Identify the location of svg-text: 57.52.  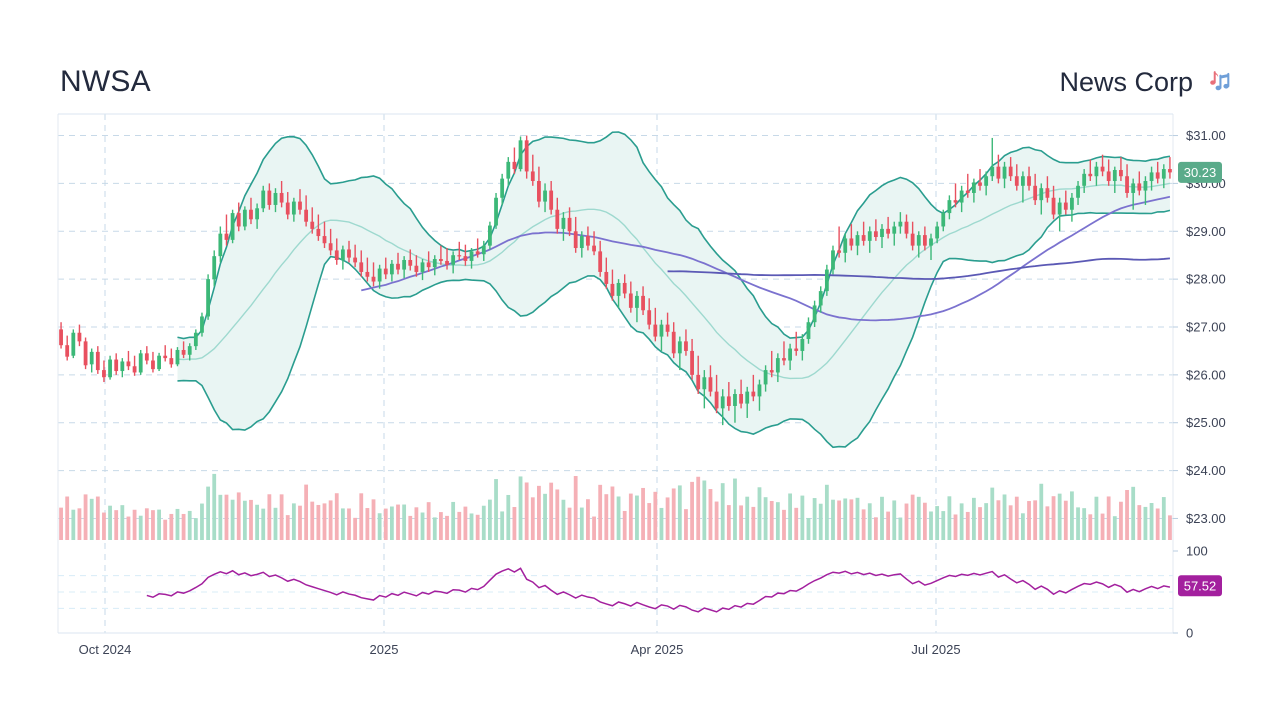
(1200, 585).